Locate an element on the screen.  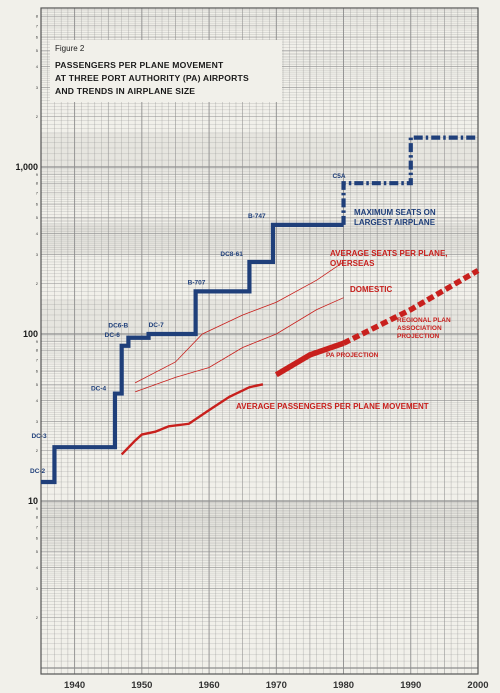
aircraft-label: DC-7 is located at coordinates (157, 325).